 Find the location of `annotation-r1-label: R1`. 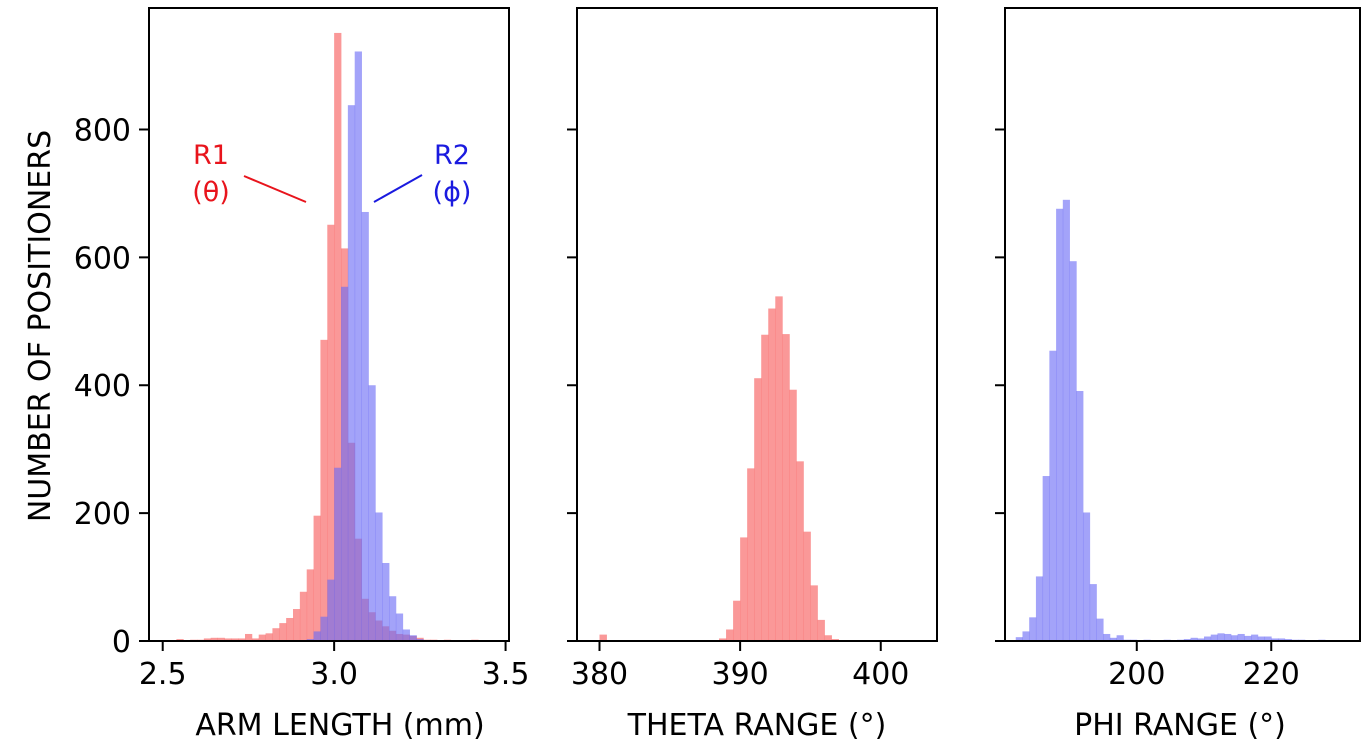

annotation-r1-label: R1 is located at coordinates (211, 155).